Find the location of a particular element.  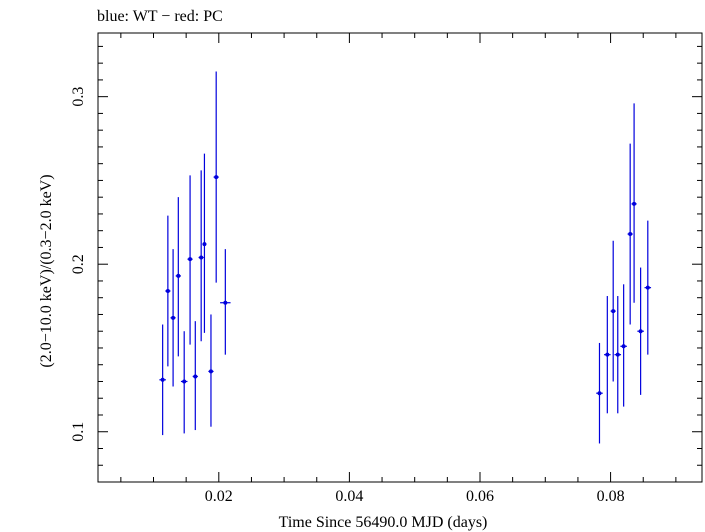

y-tick-label-0: 0.1 is located at coordinates (78, 432).